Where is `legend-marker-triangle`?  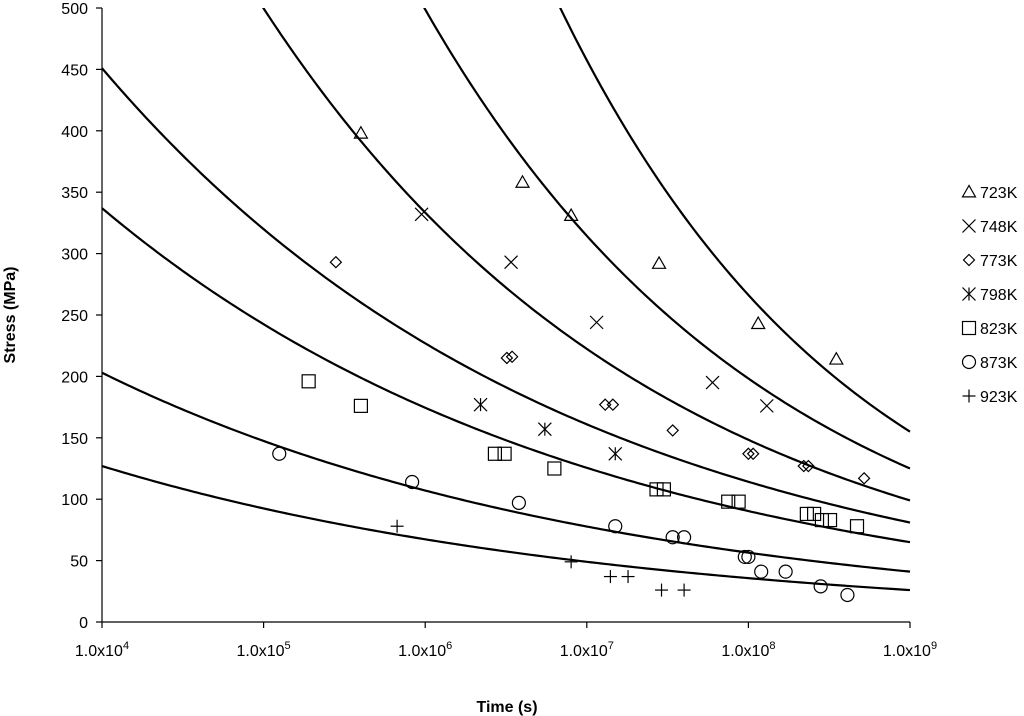
legend-marker-triangle is located at coordinates (969, 191).